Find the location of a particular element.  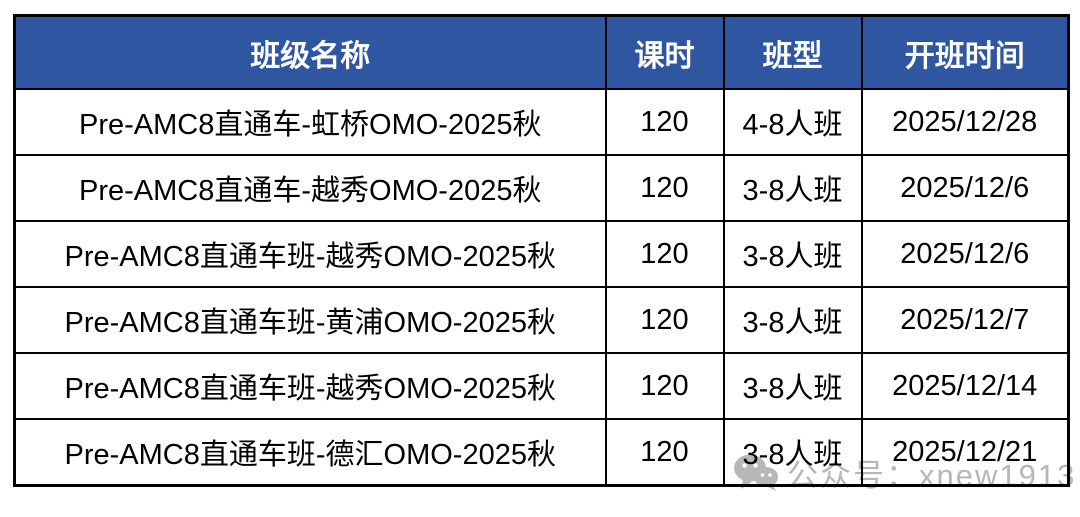

column-header-class-type: 班型 is located at coordinates (792, 52).